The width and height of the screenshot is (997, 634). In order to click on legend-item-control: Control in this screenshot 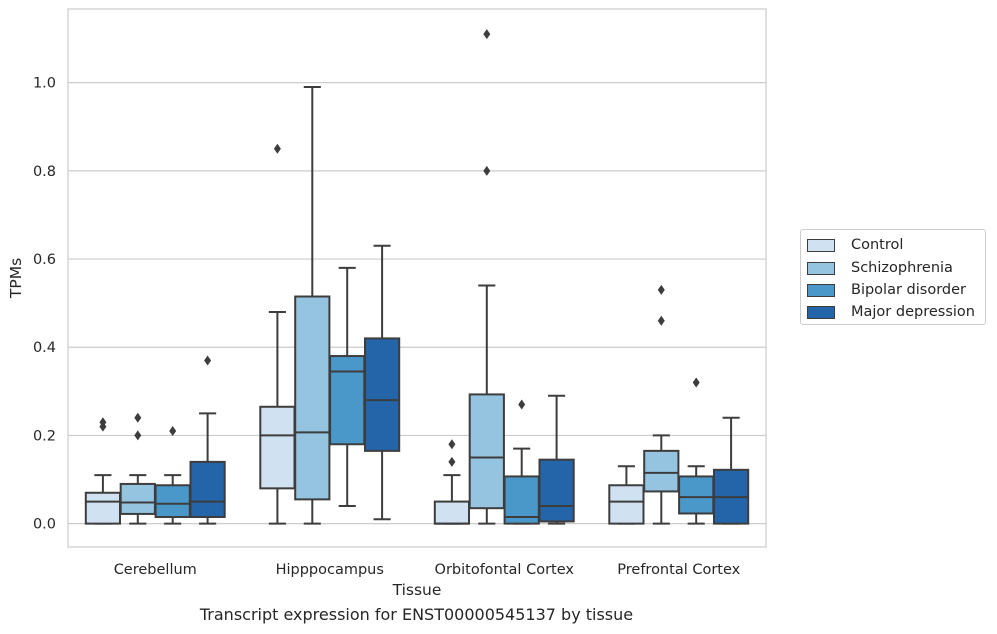, I will do `click(855, 245)`.